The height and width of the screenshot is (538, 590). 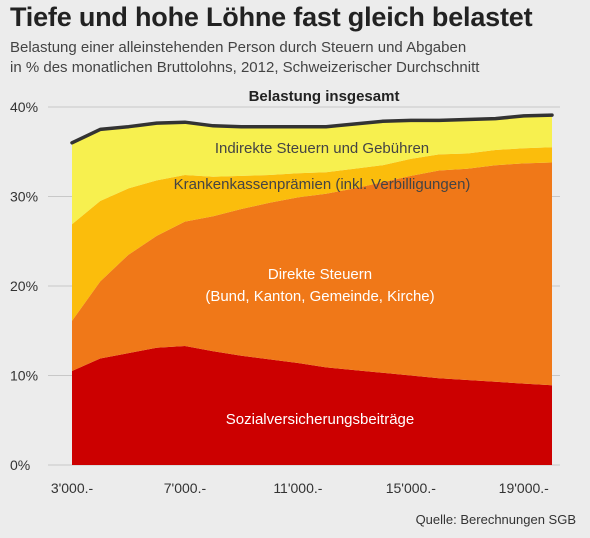 I want to click on x-tick-label: 3'000.-, so click(x=72, y=488).